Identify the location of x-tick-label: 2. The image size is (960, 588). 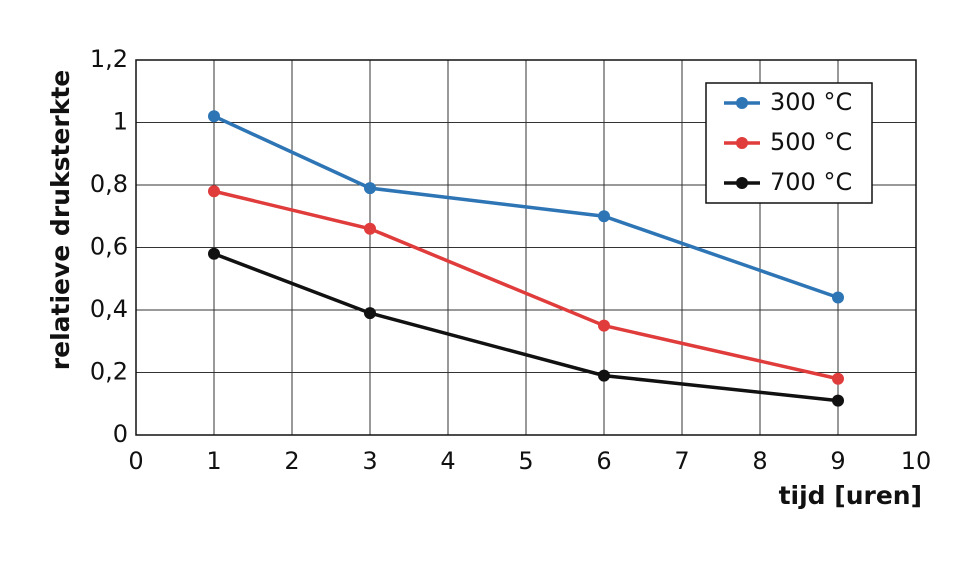
(291, 461).